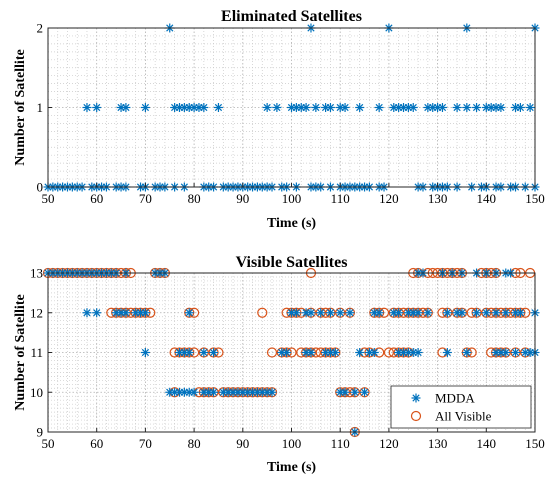 The height and width of the screenshot is (483, 550). I want to click on y-tick-label: 11, so click(36, 352).